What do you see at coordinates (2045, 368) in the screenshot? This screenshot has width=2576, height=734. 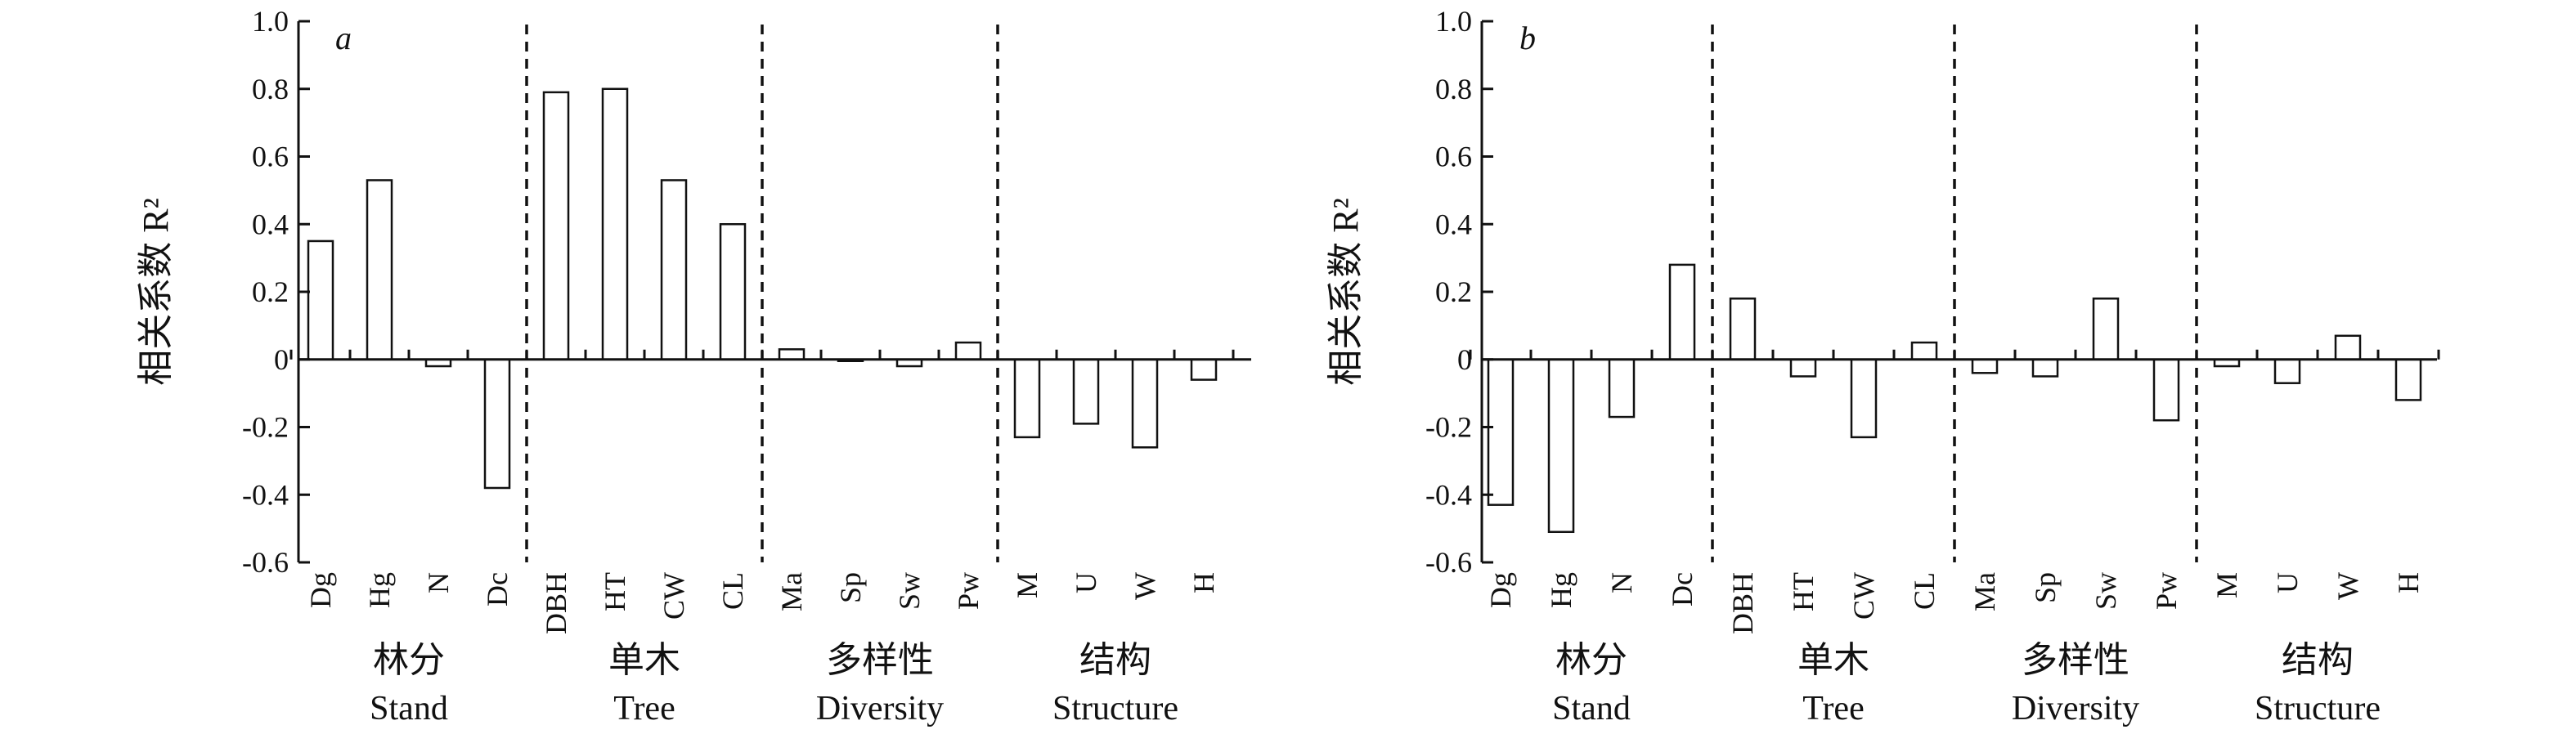 I see `bar-sp` at bounding box center [2045, 368].